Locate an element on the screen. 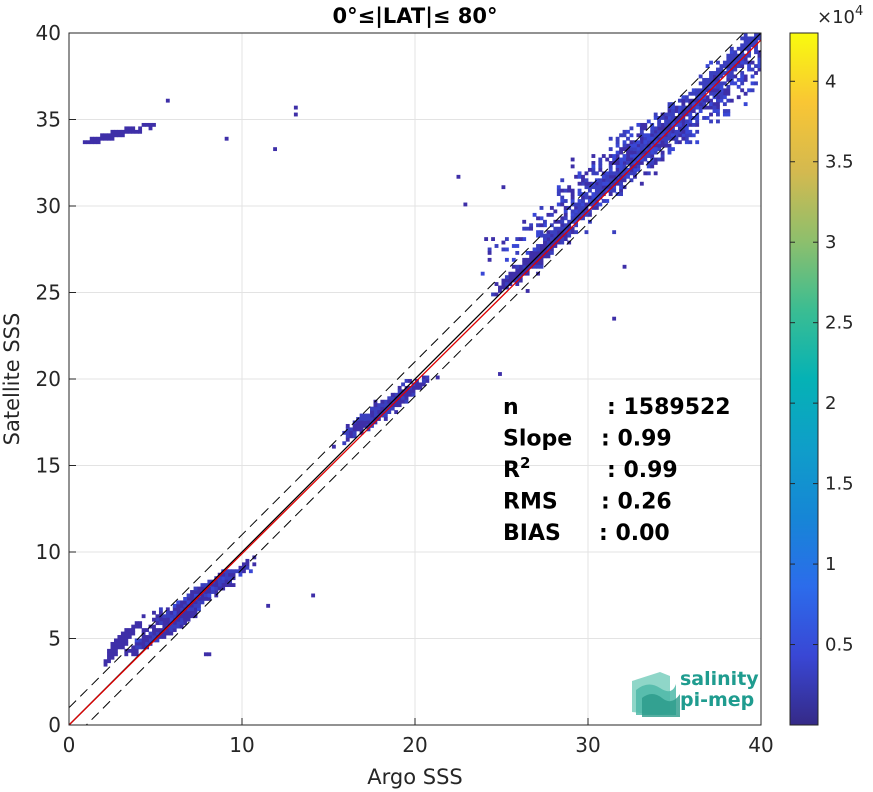 The image size is (873, 792). x-axis-ticks: 0 10 20 30 40 is located at coordinates (418, 737).